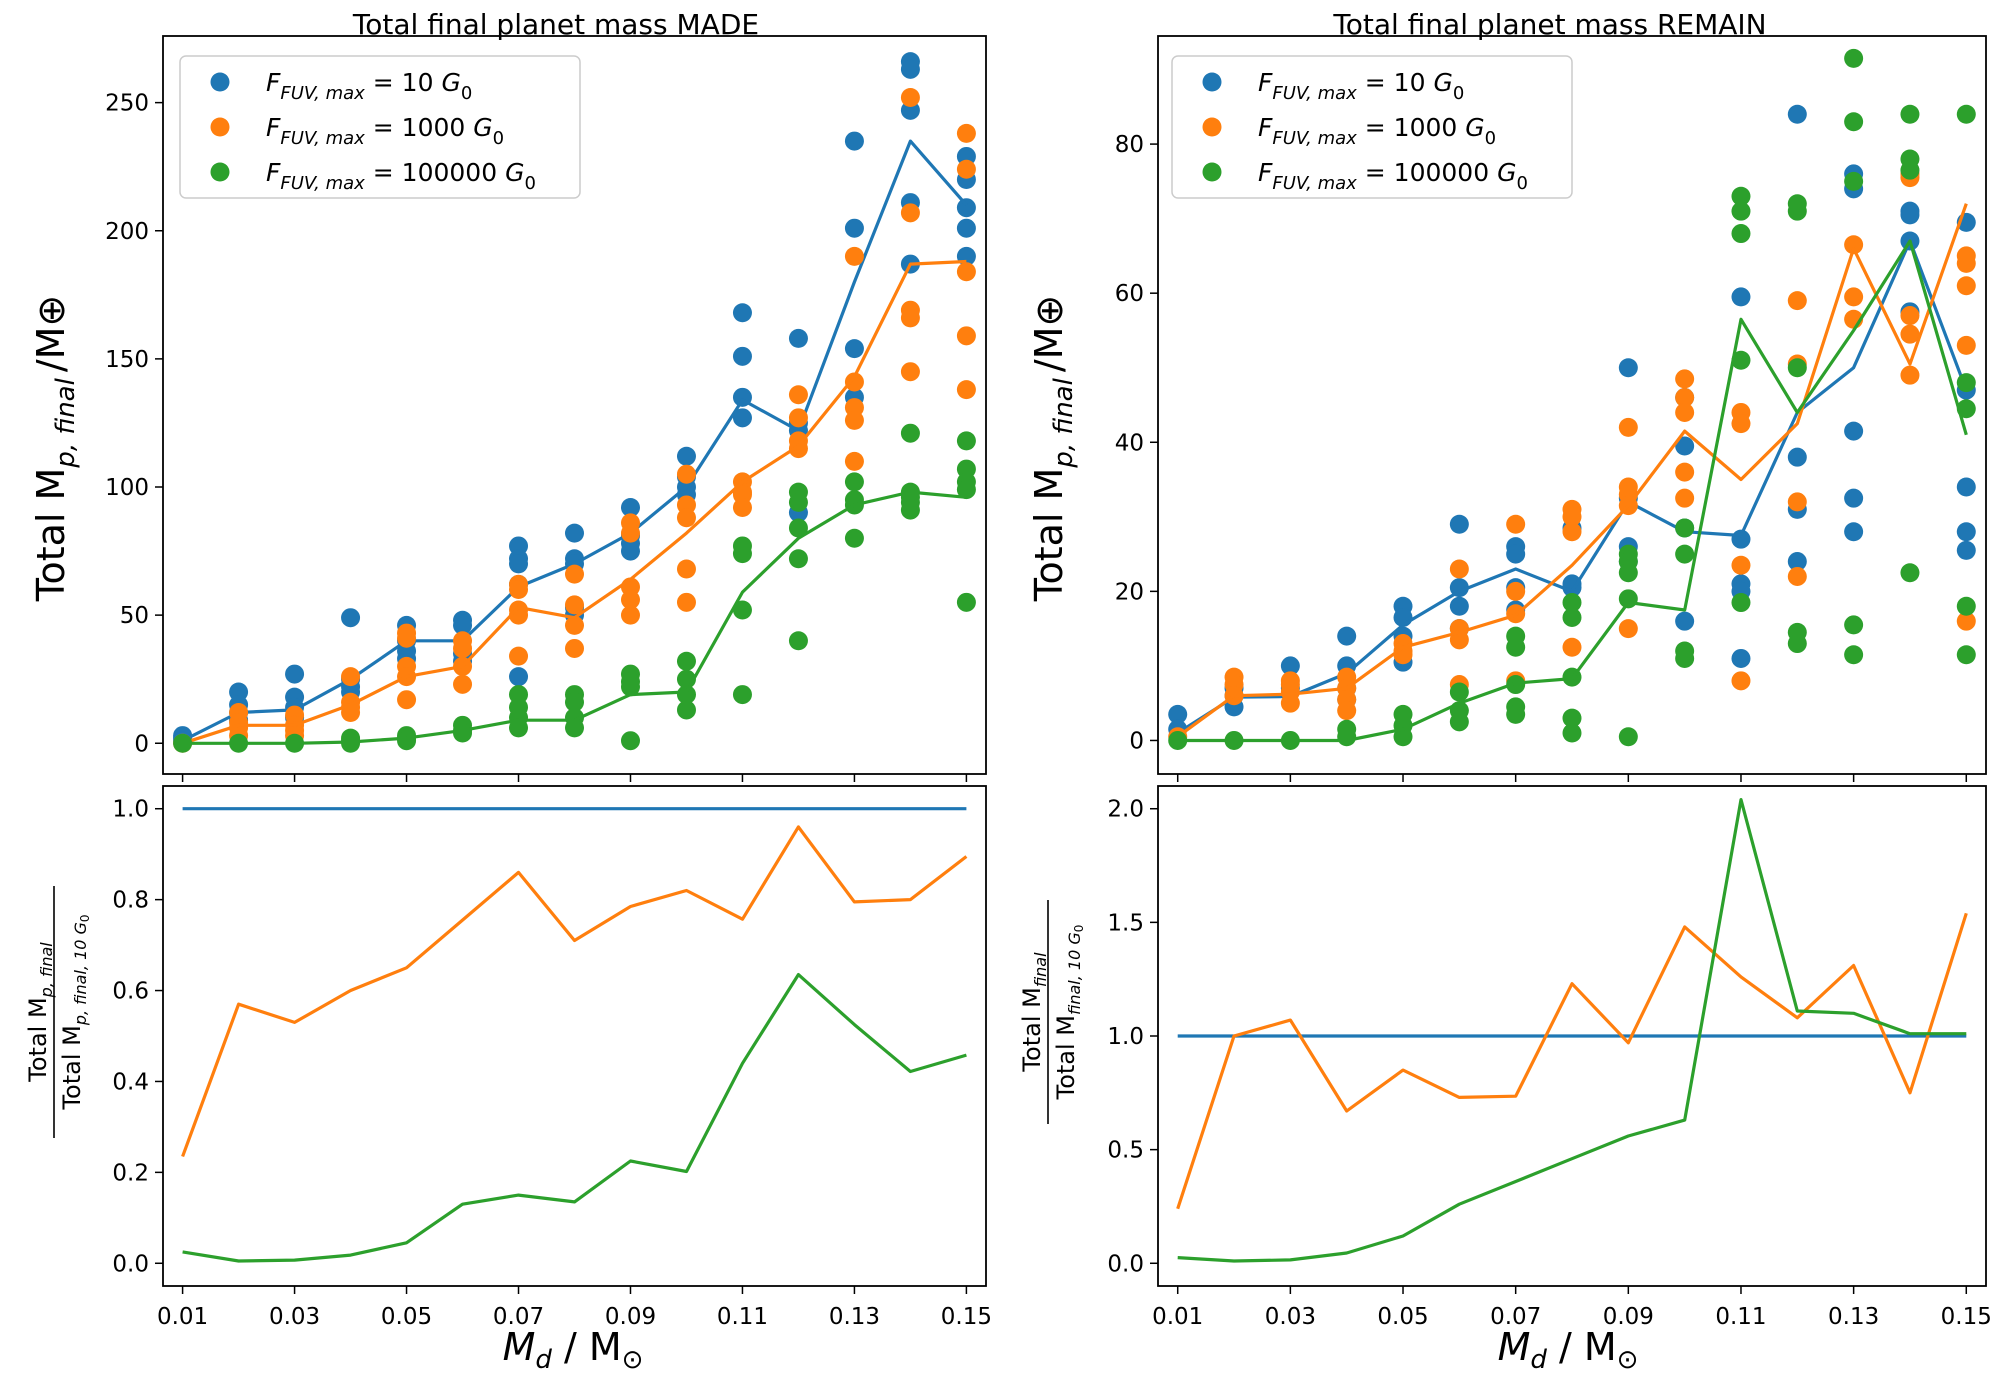 Image resolution: width=1993 pixels, height=1383 pixels. What do you see at coordinates (574, 1117) in the screenshot?
I see `ratio-line-100000g0` at bounding box center [574, 1117].